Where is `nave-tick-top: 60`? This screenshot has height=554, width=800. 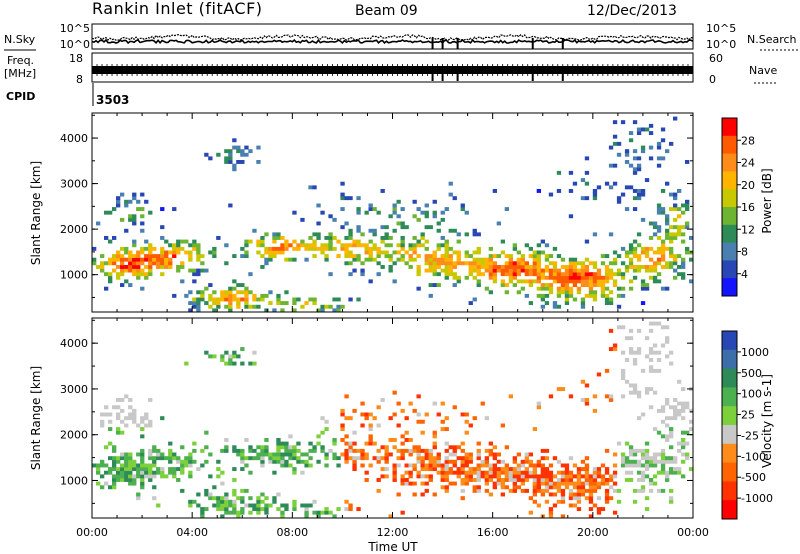
nave-tick-top: 60 is located at coordinates (716, 58).